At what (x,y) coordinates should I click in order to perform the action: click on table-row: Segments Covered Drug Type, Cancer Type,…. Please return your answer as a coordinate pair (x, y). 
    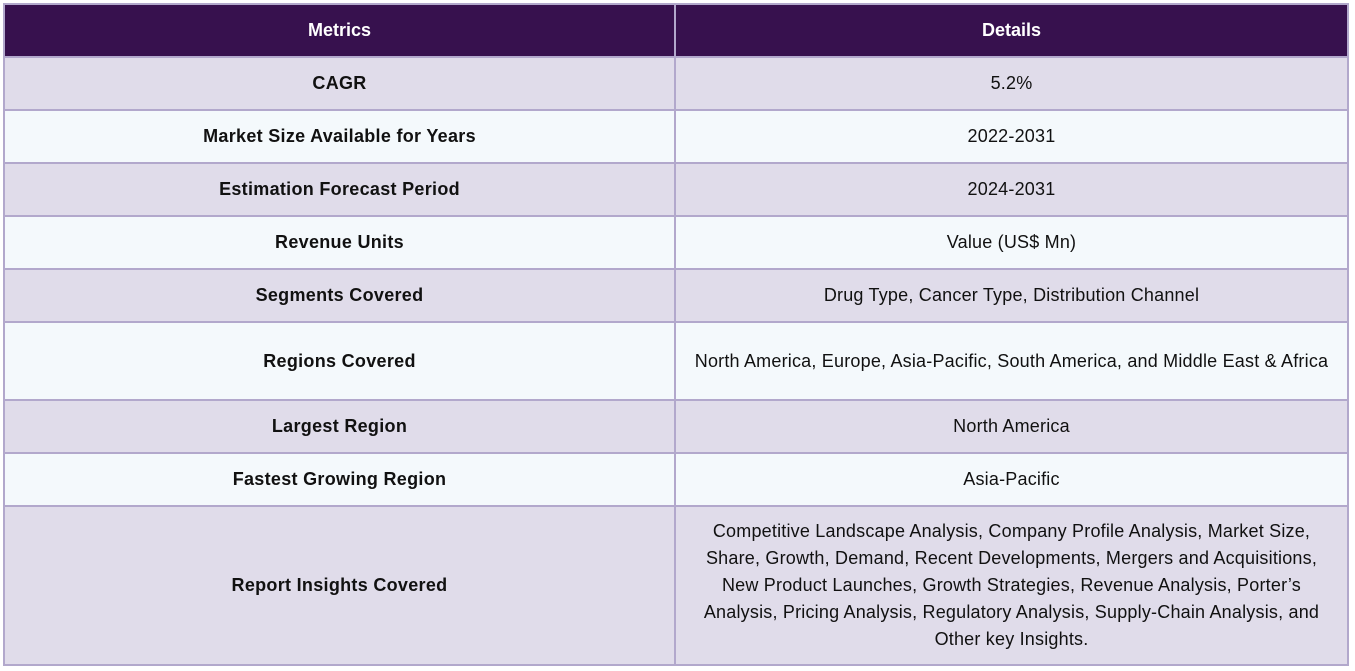
    Looking at the image, I should click on (676, 295).